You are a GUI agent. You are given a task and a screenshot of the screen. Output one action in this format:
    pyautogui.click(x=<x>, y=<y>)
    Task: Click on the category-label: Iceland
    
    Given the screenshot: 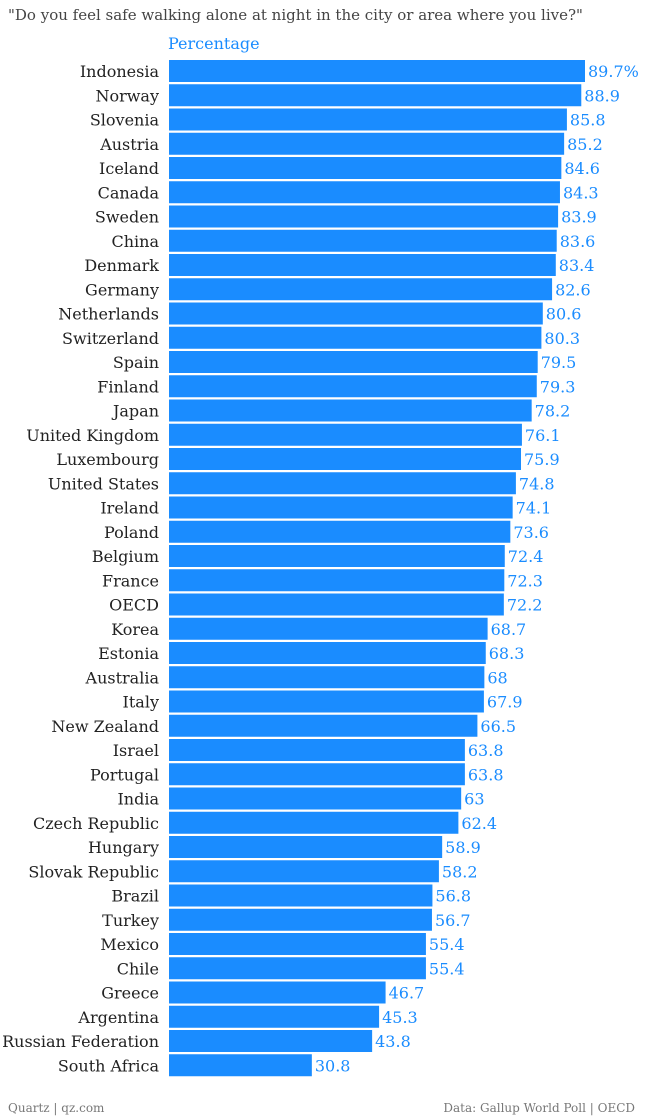 What is the action you would take?
    pyautogui.click(x=129, y=168)
    